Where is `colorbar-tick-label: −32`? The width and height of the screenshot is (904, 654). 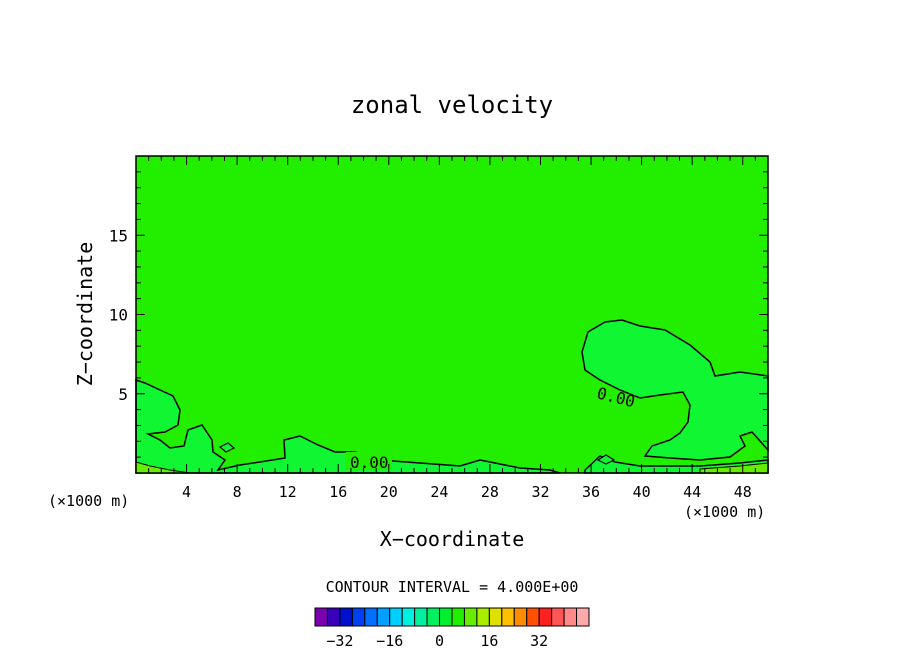 colorbar-tick-label: −32 is located at coordinates (339, 641).